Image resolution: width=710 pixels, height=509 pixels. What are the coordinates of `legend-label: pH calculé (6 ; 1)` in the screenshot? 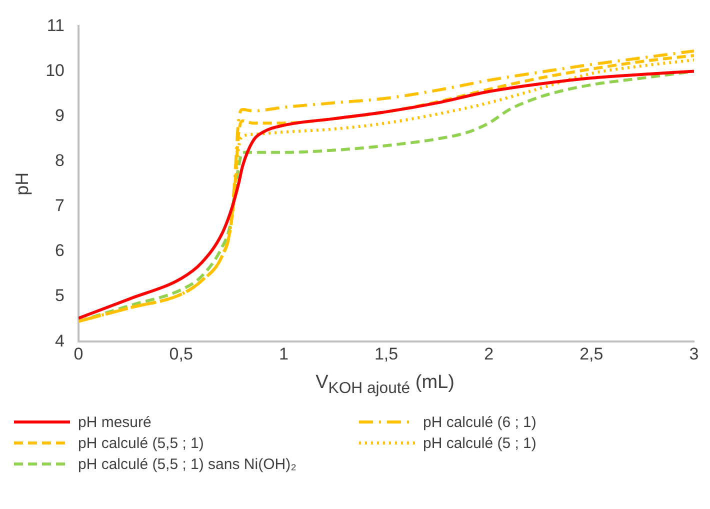 It's located at (479, 422).